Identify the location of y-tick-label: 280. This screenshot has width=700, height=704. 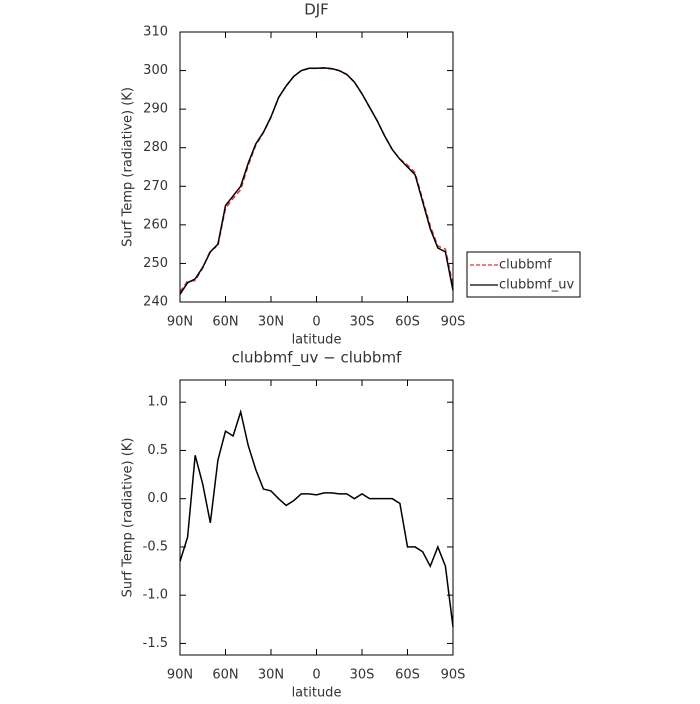
(155, 147).